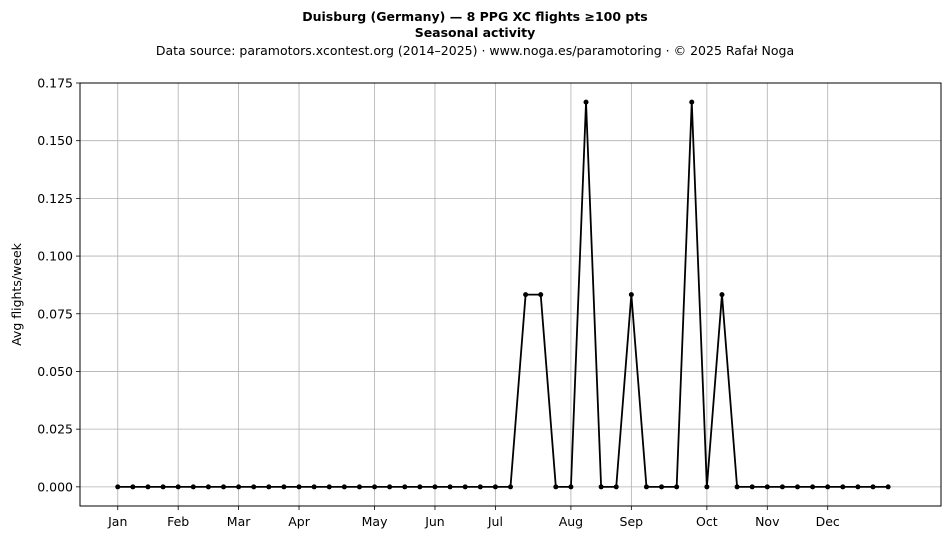  What do you see at coordinates (632, 521) in the screenshot?
I see `x-tick-label: Sep` at bounding box center [632, 521].